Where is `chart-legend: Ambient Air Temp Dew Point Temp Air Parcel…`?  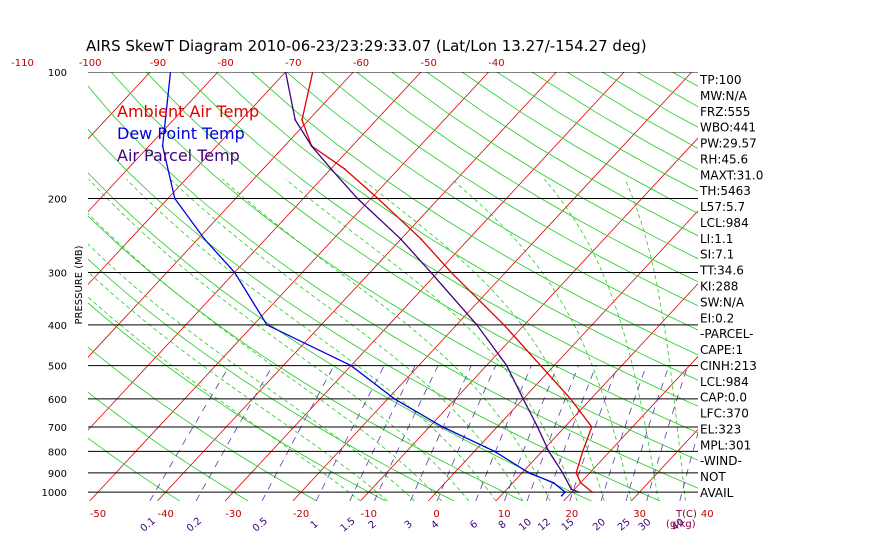
chart-legend: Ambient Air Temp Dew Point Temp Air Parcel… is located at coordinates (188, 133).